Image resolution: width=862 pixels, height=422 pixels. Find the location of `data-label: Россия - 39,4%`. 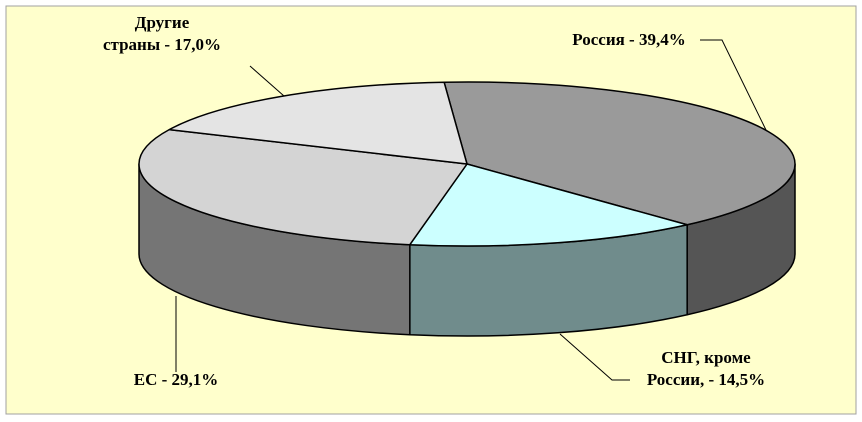

data-label: Россия - 39,4% is located at coordinates (629, 39).